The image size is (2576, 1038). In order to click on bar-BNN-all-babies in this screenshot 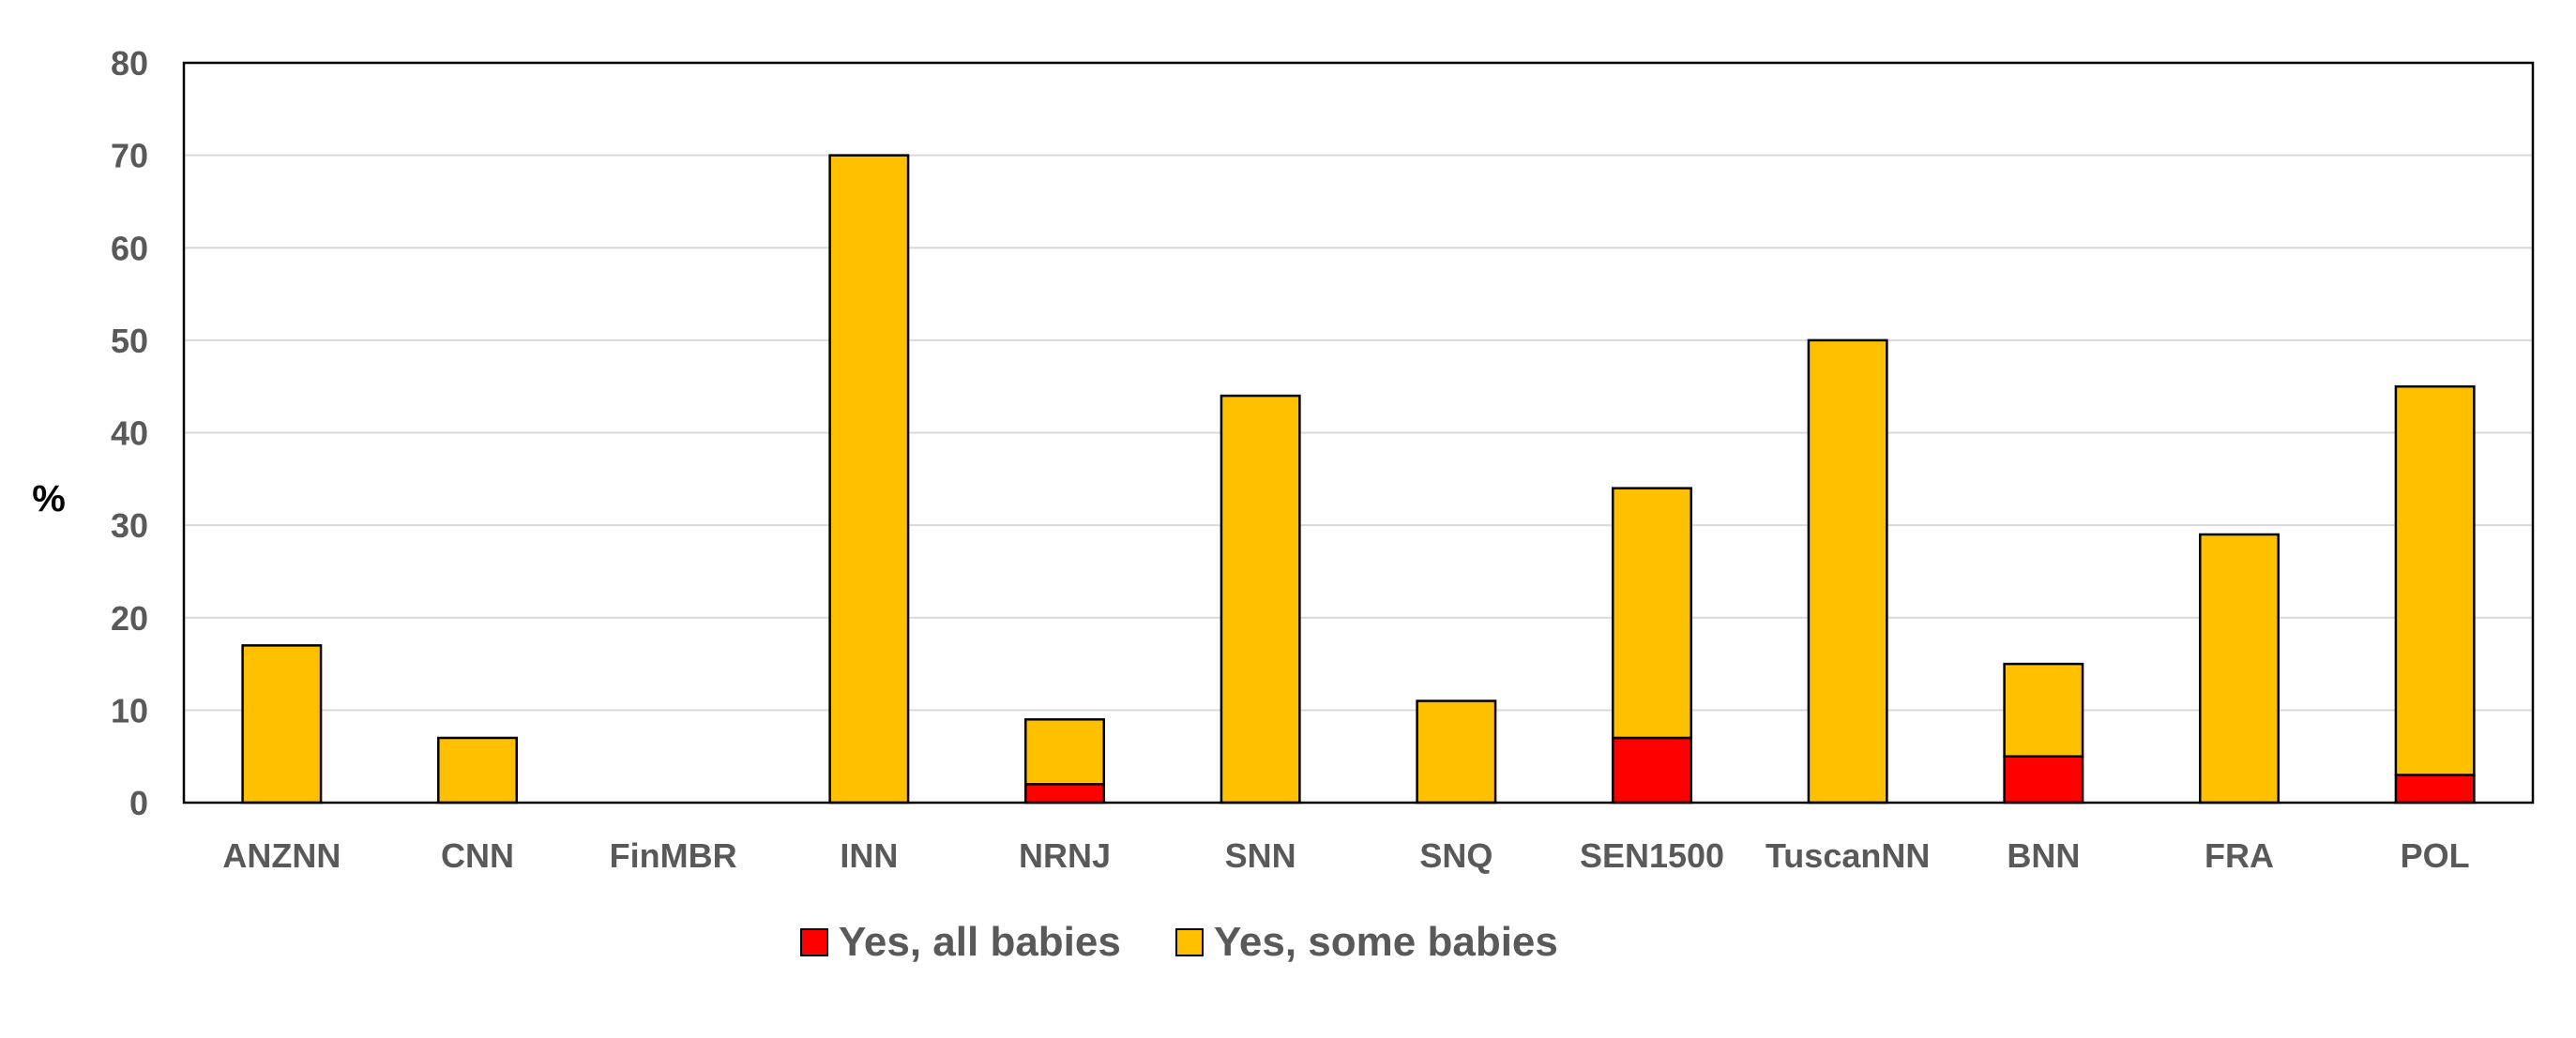, I will do `click(2043, 780)`.